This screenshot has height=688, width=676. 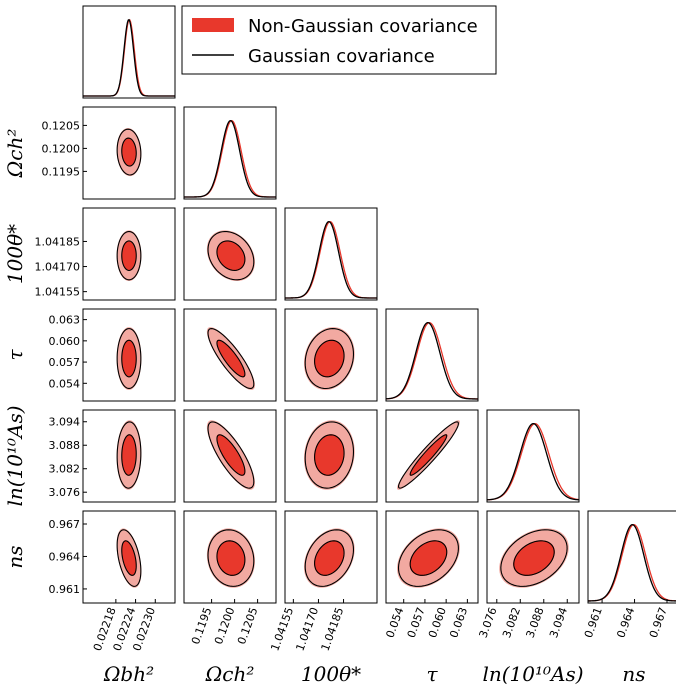 I want to click on xtick-label-2-0: 1.04155, so click(x=282, y=629).